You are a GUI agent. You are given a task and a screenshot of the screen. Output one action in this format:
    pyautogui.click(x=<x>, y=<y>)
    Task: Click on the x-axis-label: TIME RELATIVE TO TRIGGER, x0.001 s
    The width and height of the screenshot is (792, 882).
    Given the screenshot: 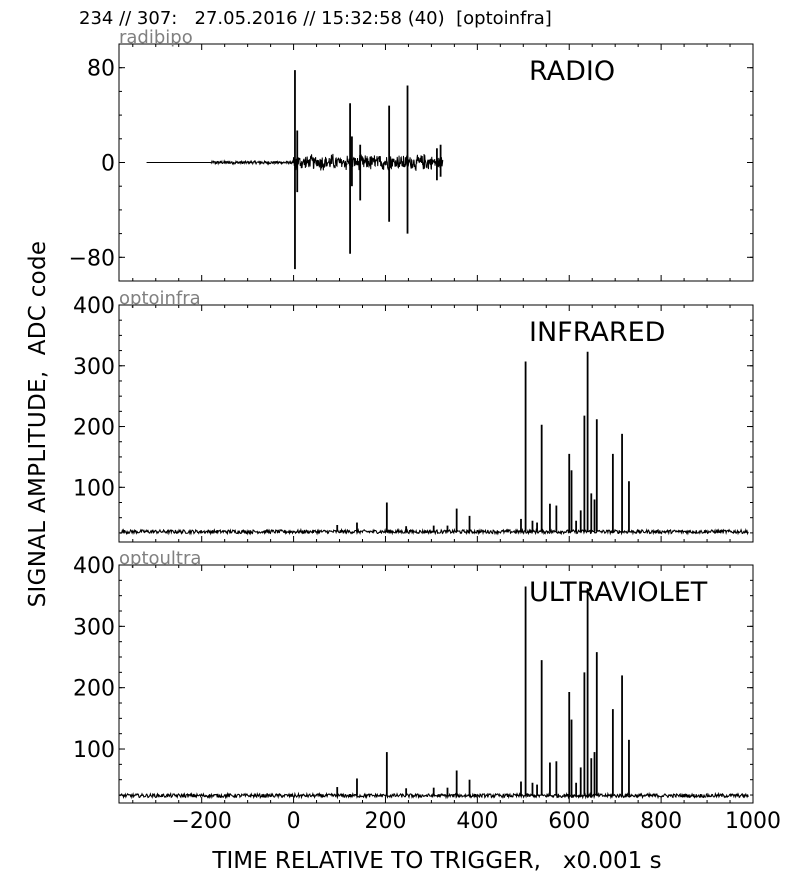 What is the action you would take?
    pyautogui.click(x=437, y=861)
    